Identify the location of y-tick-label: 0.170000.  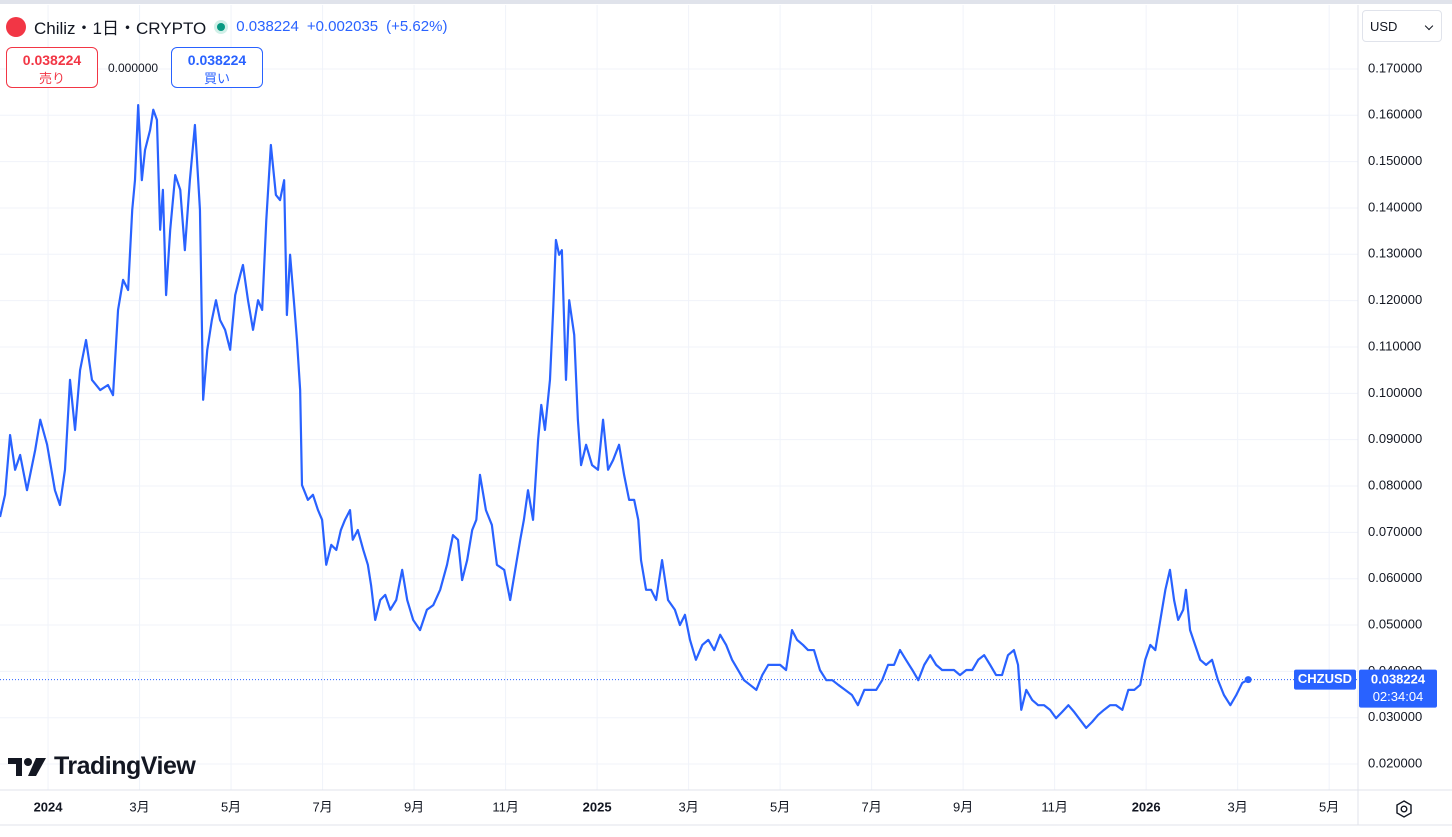
(1395, 67).